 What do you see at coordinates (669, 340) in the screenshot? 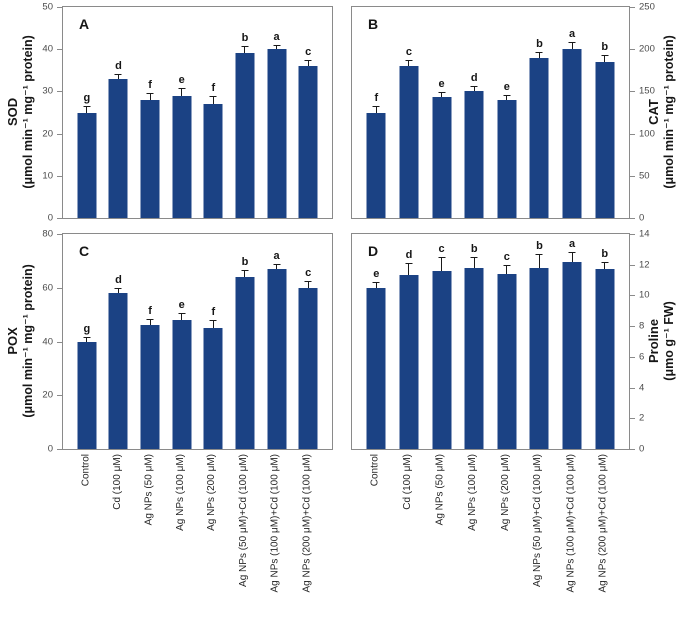
I see `axis-unit-proline: (μmo g⁻¹ FW)` at bounding box center [669, 340].